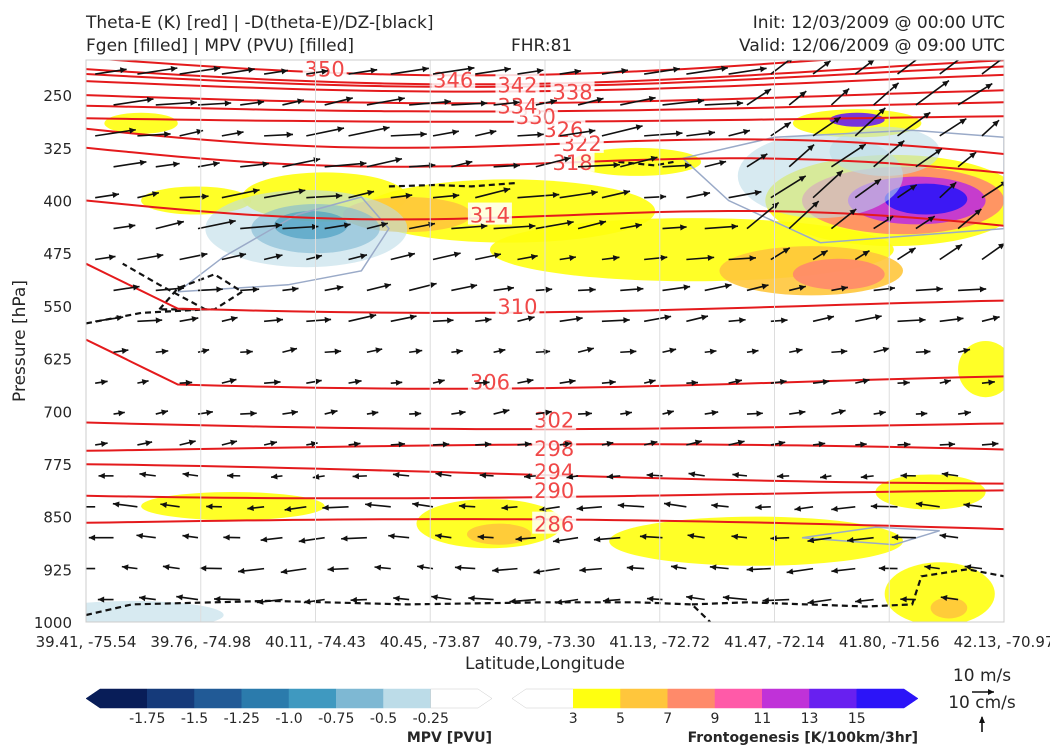  What do you see at coordinates (517, 307) in the screenshot?
I see `theta-e-contour-label-310: 310` at bounding box center [517, 307].